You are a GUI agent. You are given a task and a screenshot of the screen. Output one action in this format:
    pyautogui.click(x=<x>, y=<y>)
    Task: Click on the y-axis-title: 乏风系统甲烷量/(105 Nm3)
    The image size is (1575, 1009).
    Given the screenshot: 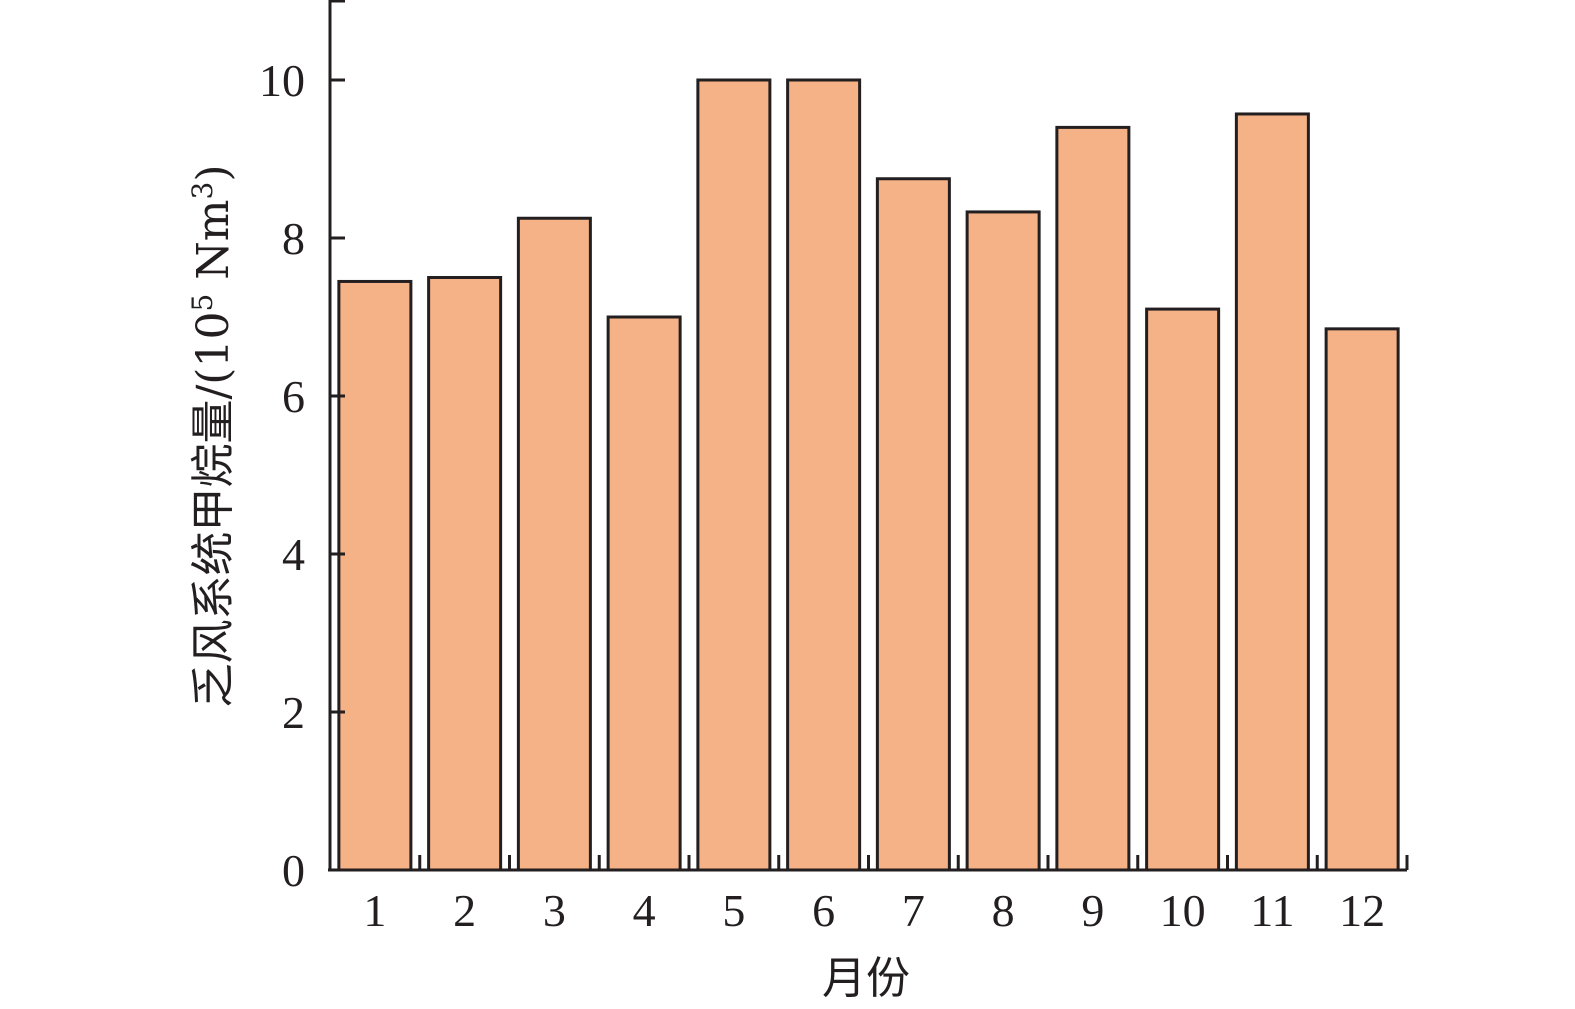 What is the action you would take?
    pyautogui.click(x=212, y=435)
    